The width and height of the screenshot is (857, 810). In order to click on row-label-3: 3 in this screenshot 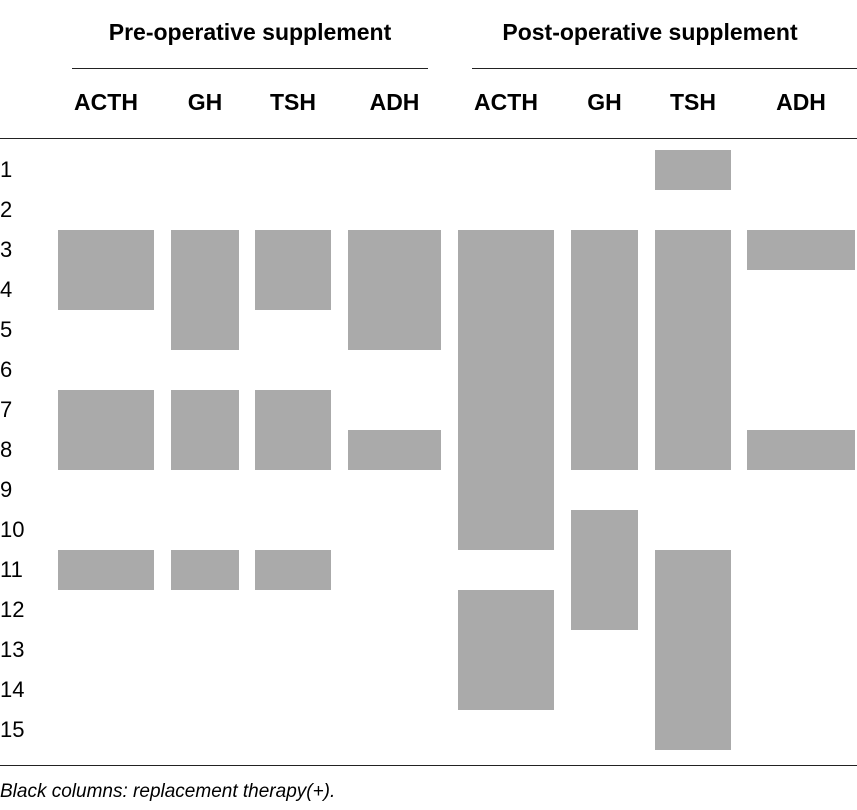, I will do `click(6, 249)`.